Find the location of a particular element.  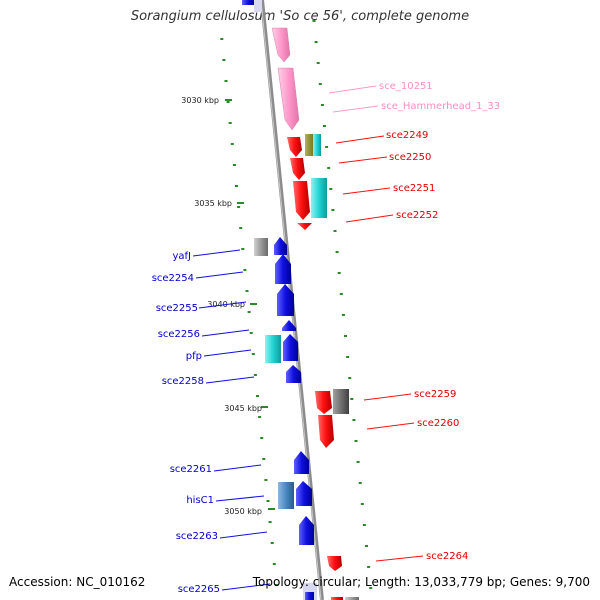

feature-sce2259-dark is located at coordinates (341, 401).